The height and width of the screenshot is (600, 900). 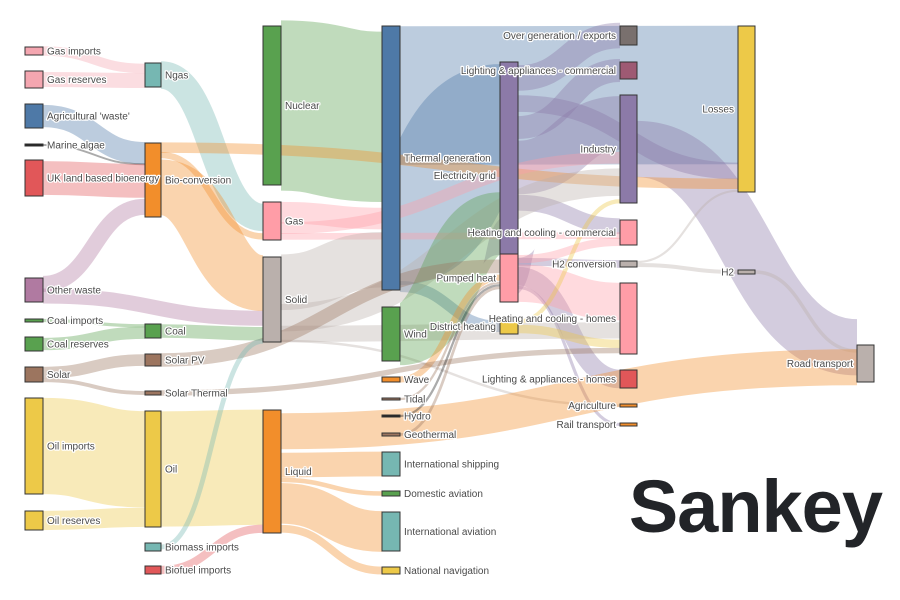 I want to click on link-gas-to-industry, so click(x=450, y=192).